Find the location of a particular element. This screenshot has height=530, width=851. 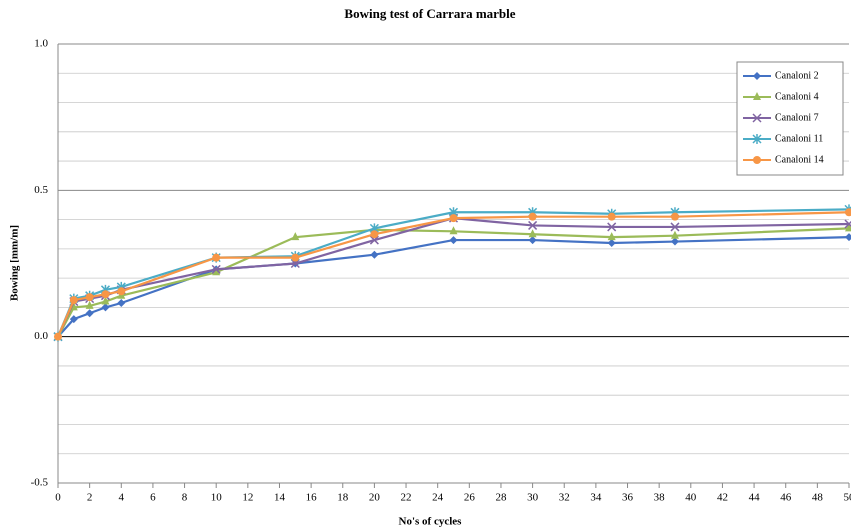

x-tick-label: 18 is located at coordinates (343, 498).